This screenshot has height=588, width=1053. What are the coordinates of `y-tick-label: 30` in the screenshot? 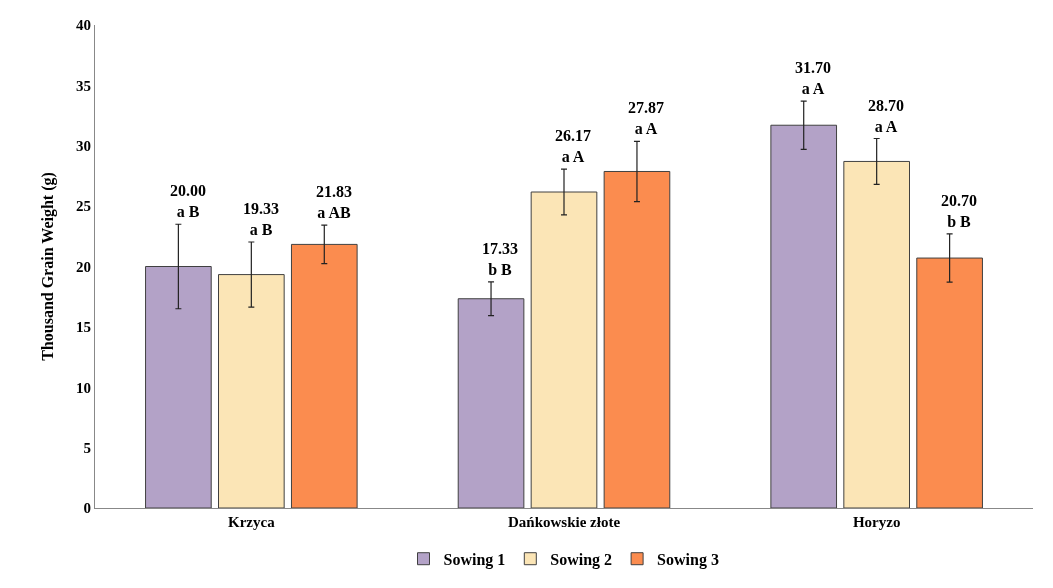 It's located at (83, 146).